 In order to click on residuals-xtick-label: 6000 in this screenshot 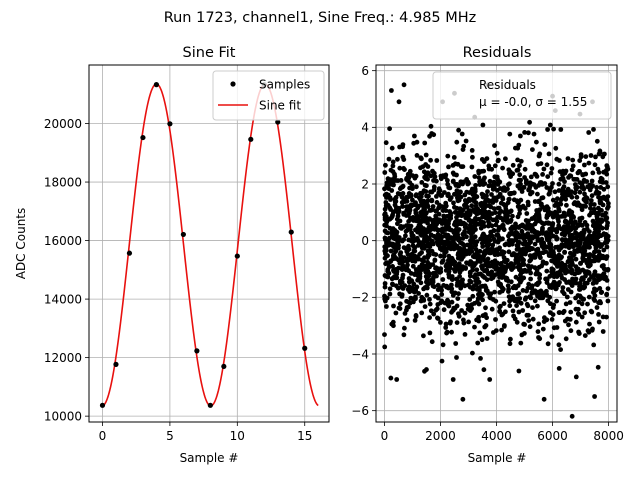, I will do `click(552, 436)`.